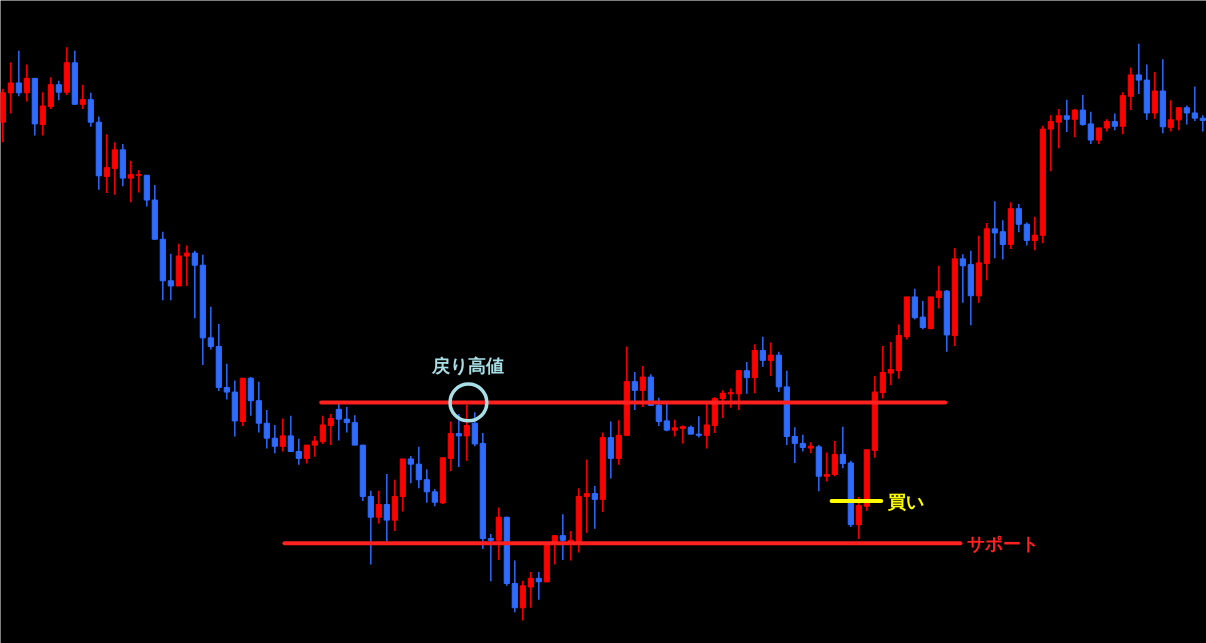  What do you see at coordinates (1002, 543) in the screenshot?
I see `ref-line-label: サポート` at bounding box center [1002, 543].